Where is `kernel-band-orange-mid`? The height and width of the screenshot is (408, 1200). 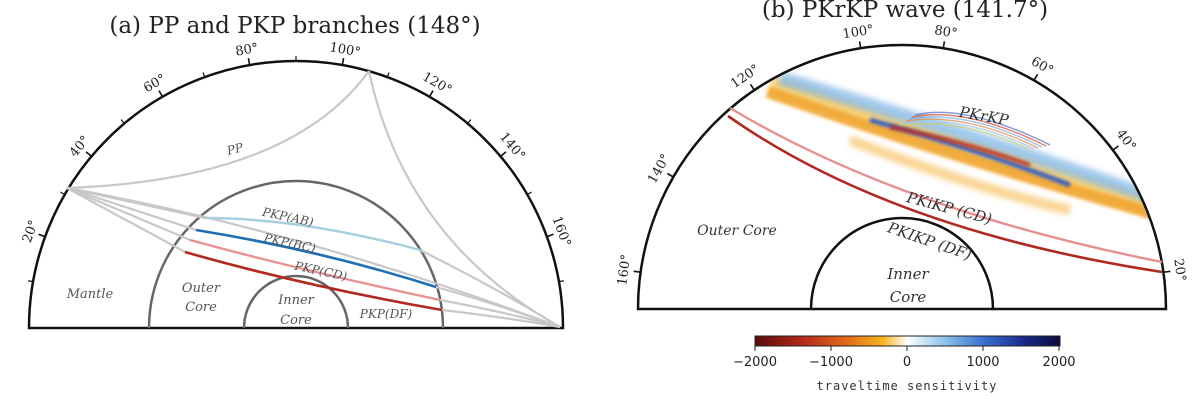
kernel-band-orange-mid is located at coordinates (961, 153).